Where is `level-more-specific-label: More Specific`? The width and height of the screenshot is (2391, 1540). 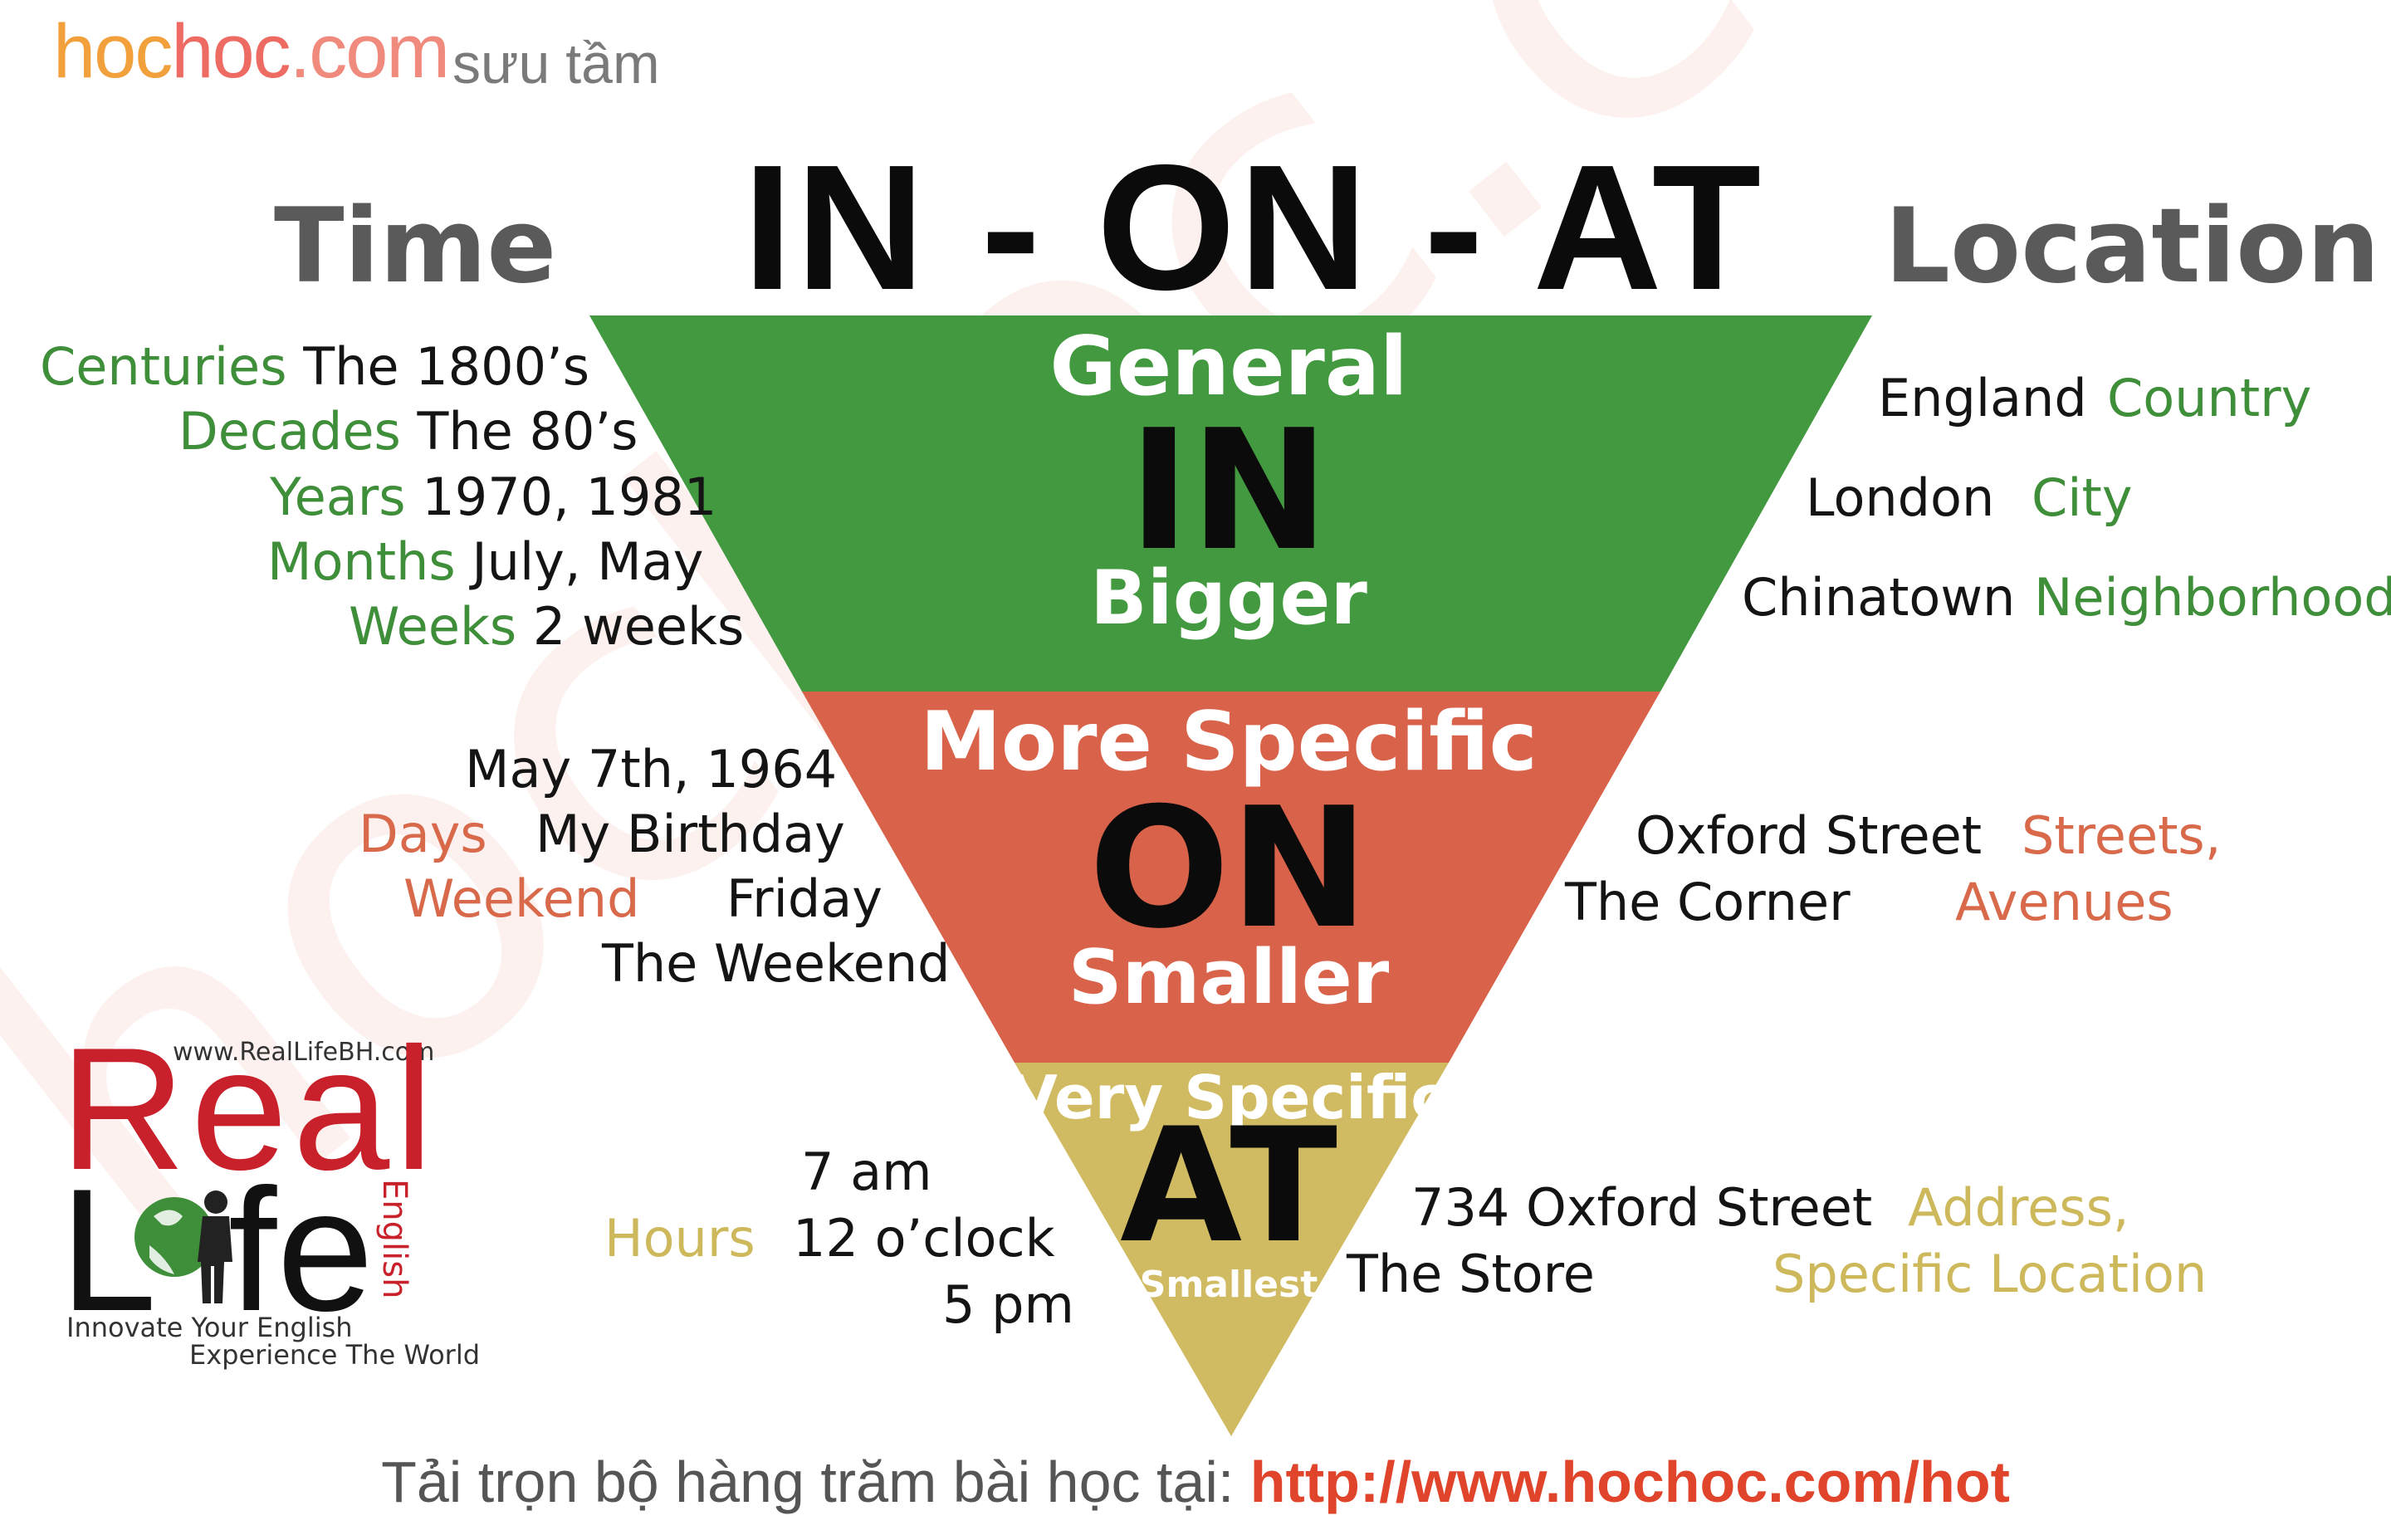
level-more-specific-label: More Specific is located at coordinates (1229, 742).